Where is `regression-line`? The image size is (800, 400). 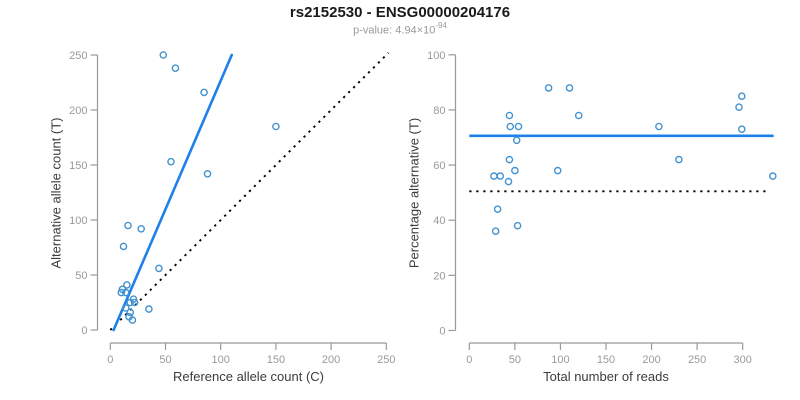
regression-line is located at coordinates (173, 192).